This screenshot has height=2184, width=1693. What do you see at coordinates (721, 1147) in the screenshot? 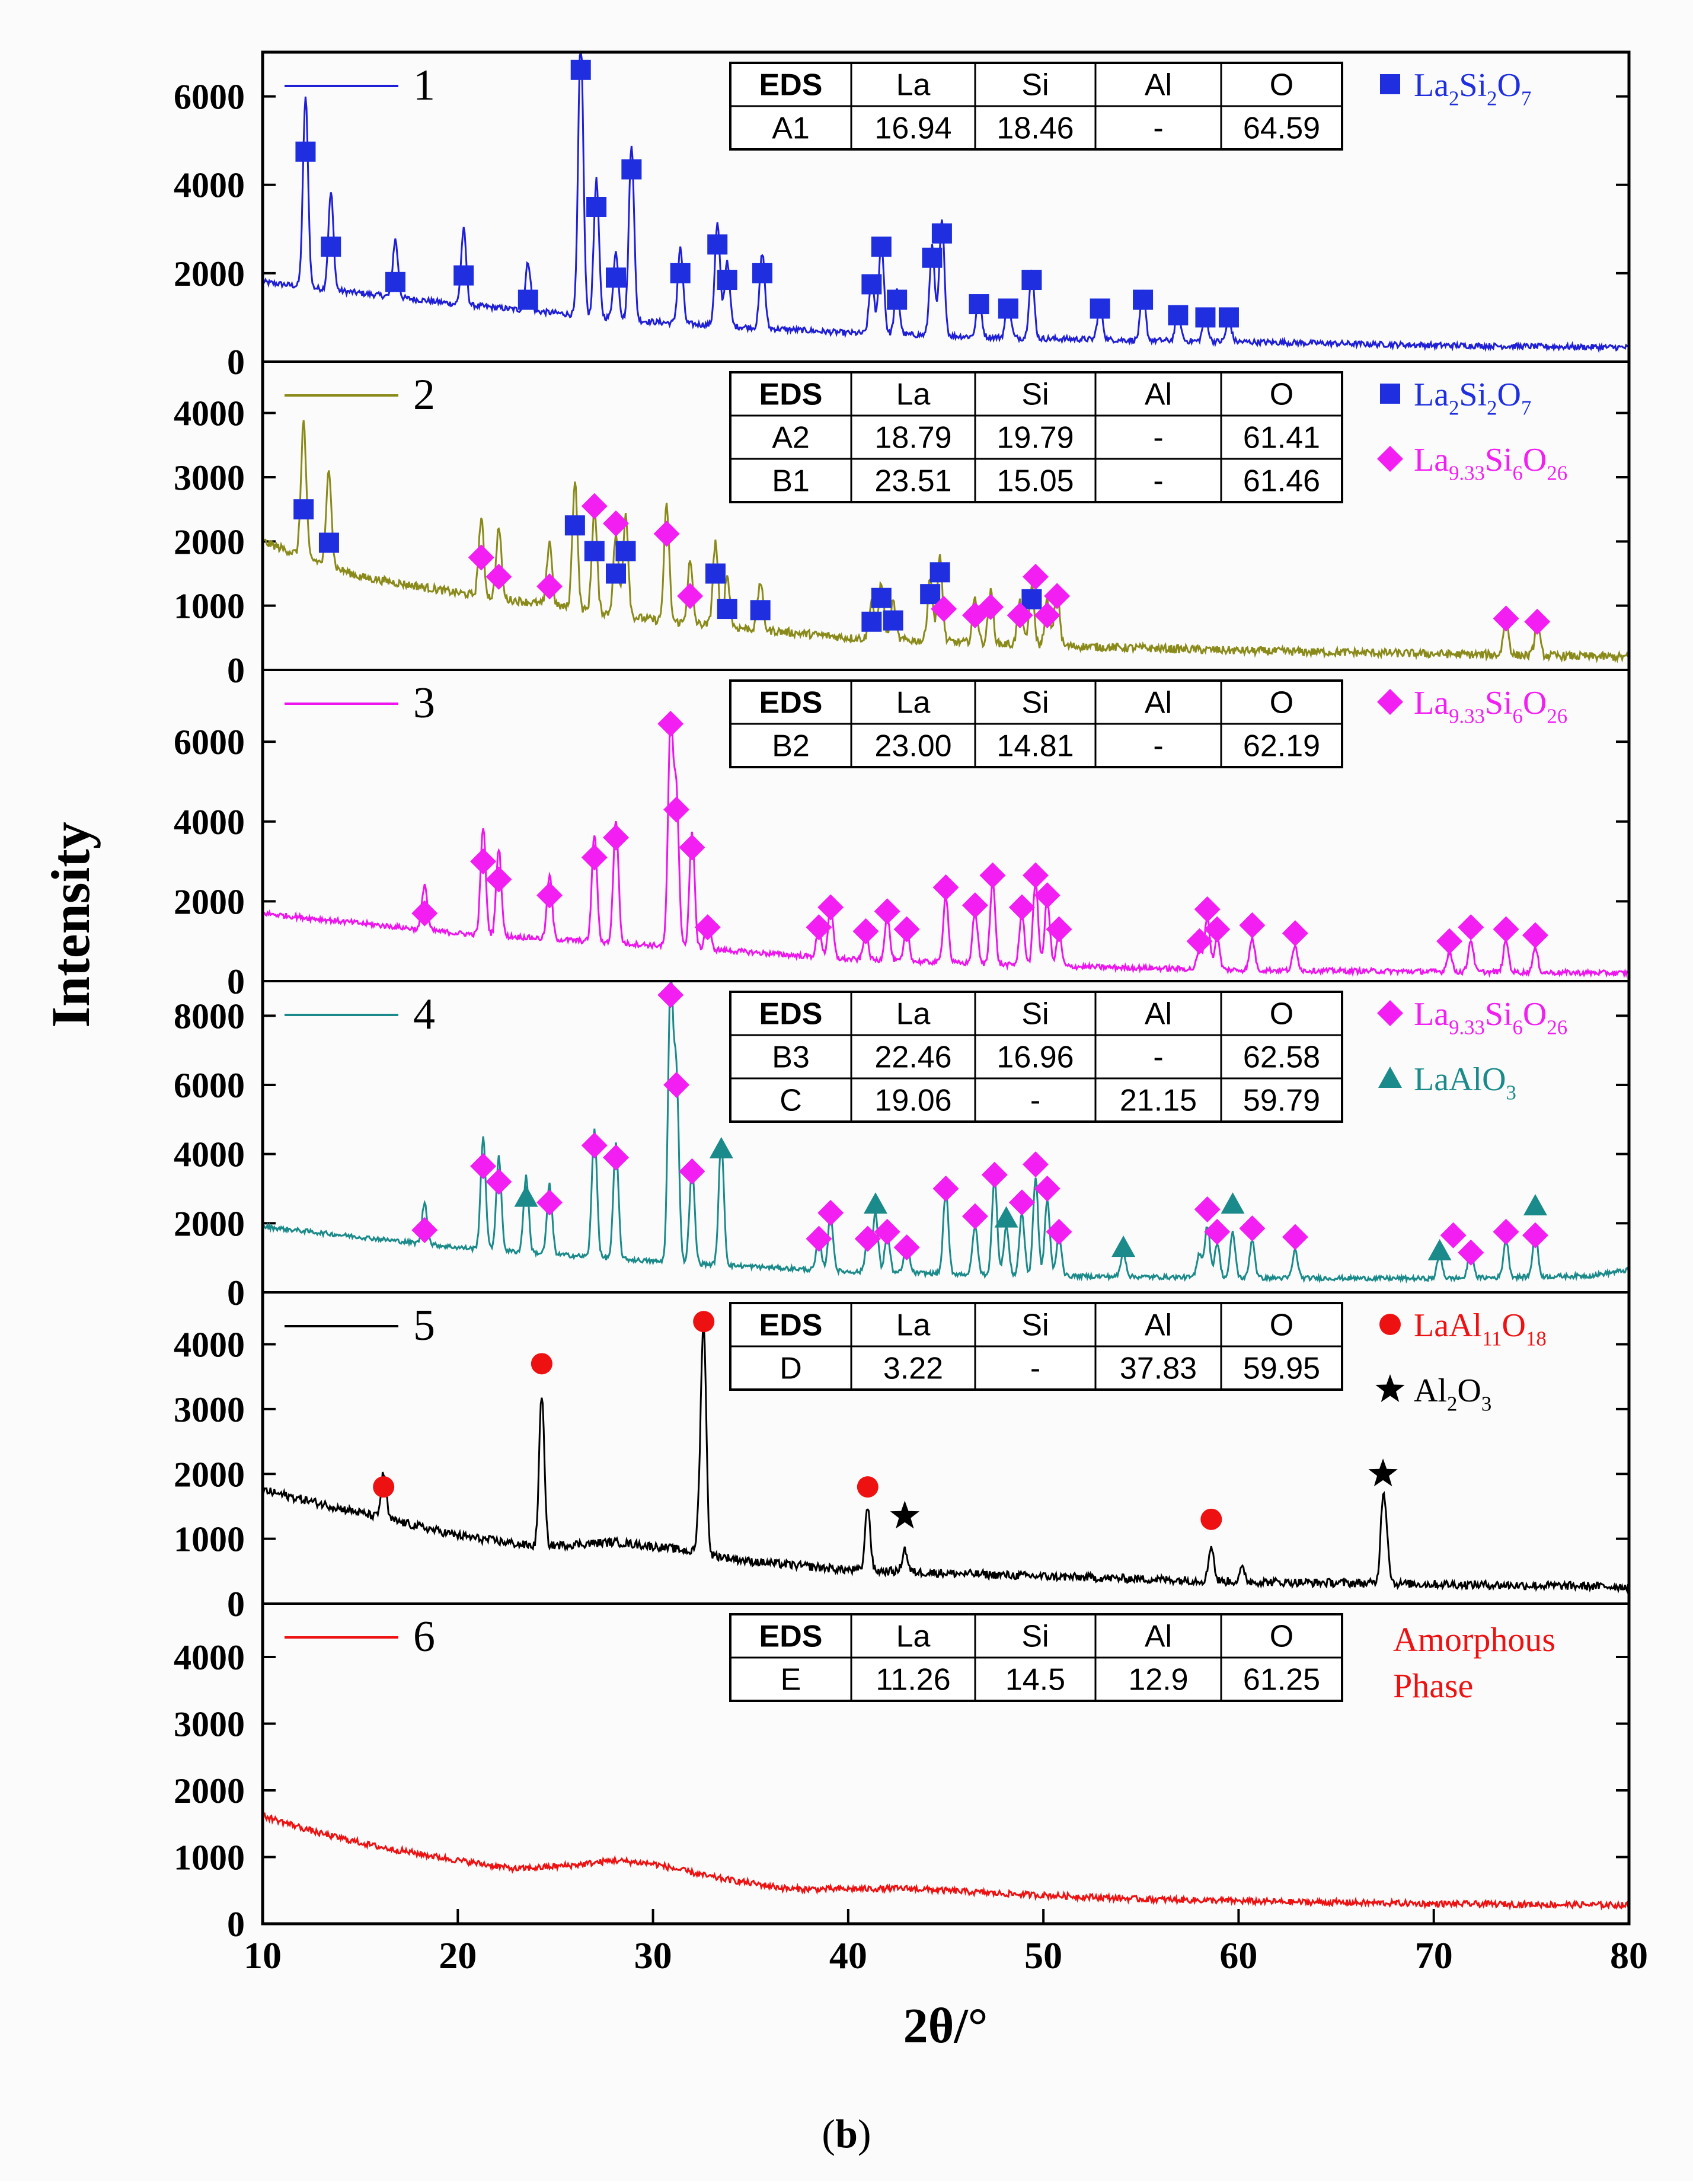
I see `triangle-marker` at bounding box center [721, 1147].